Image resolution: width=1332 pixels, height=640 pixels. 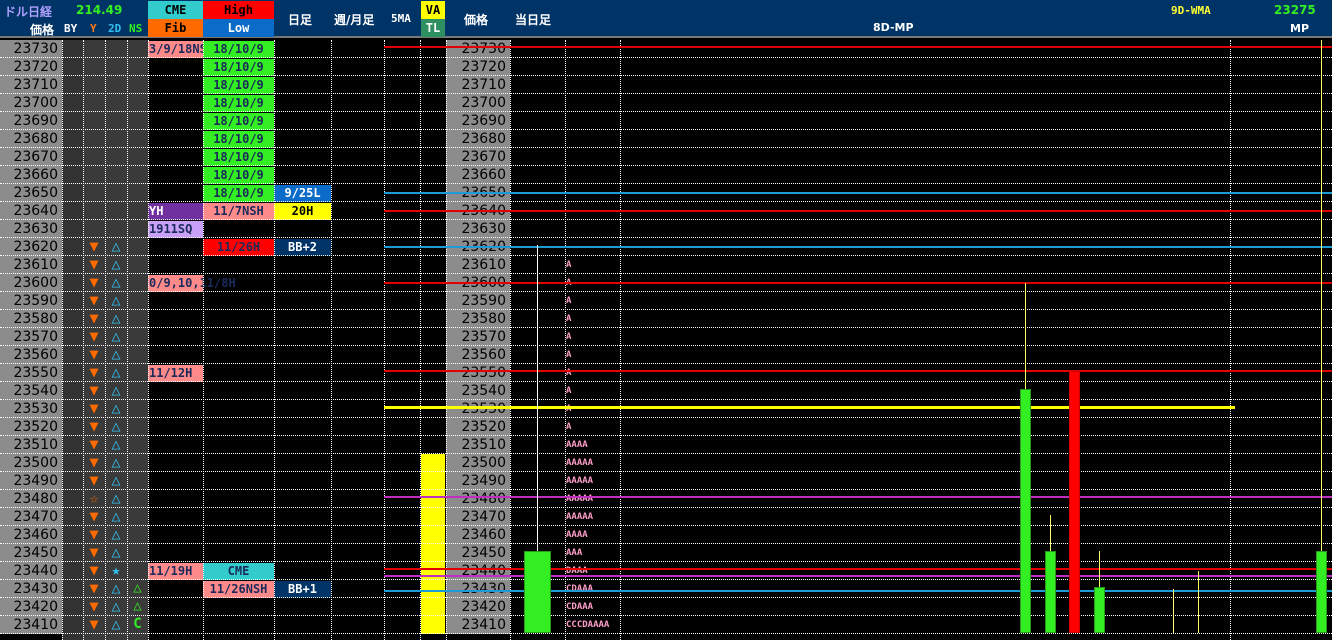 I want to click on price-cell: 23590, so click(x=31, y=301).